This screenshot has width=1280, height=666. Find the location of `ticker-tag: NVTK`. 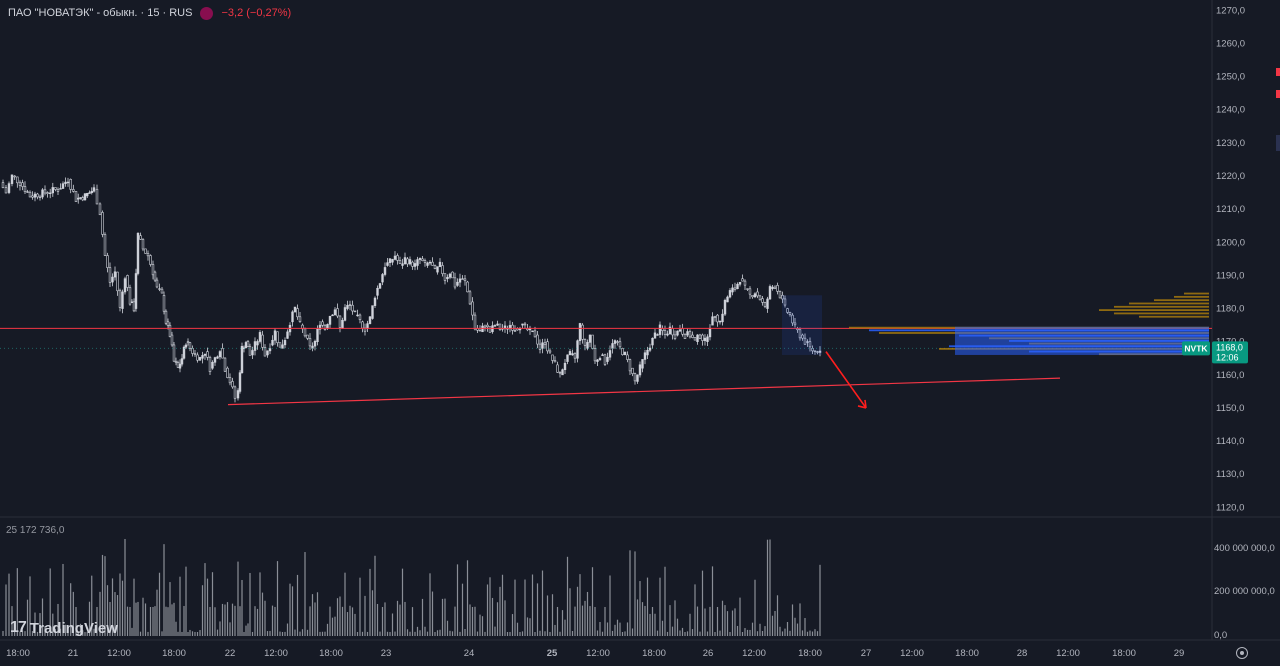

ticker-tag: NVTK is located at coordinates (1196, 348).